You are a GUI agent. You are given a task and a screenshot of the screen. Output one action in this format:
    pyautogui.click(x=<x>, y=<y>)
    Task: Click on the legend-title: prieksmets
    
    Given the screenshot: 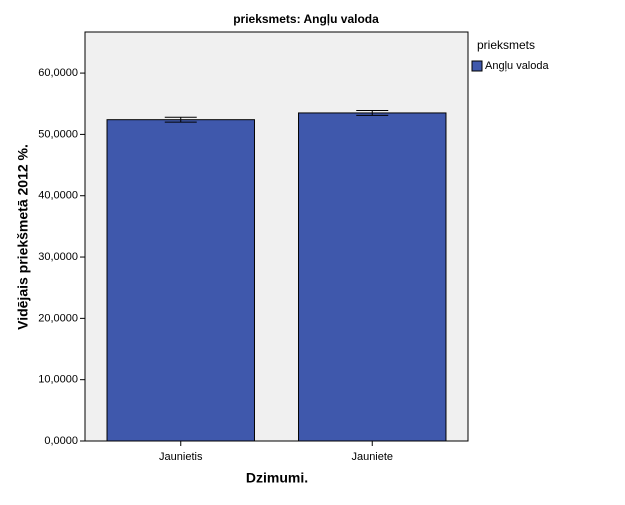 What is the action you would take?
    pyautogui.click(x=506, y=45)
    